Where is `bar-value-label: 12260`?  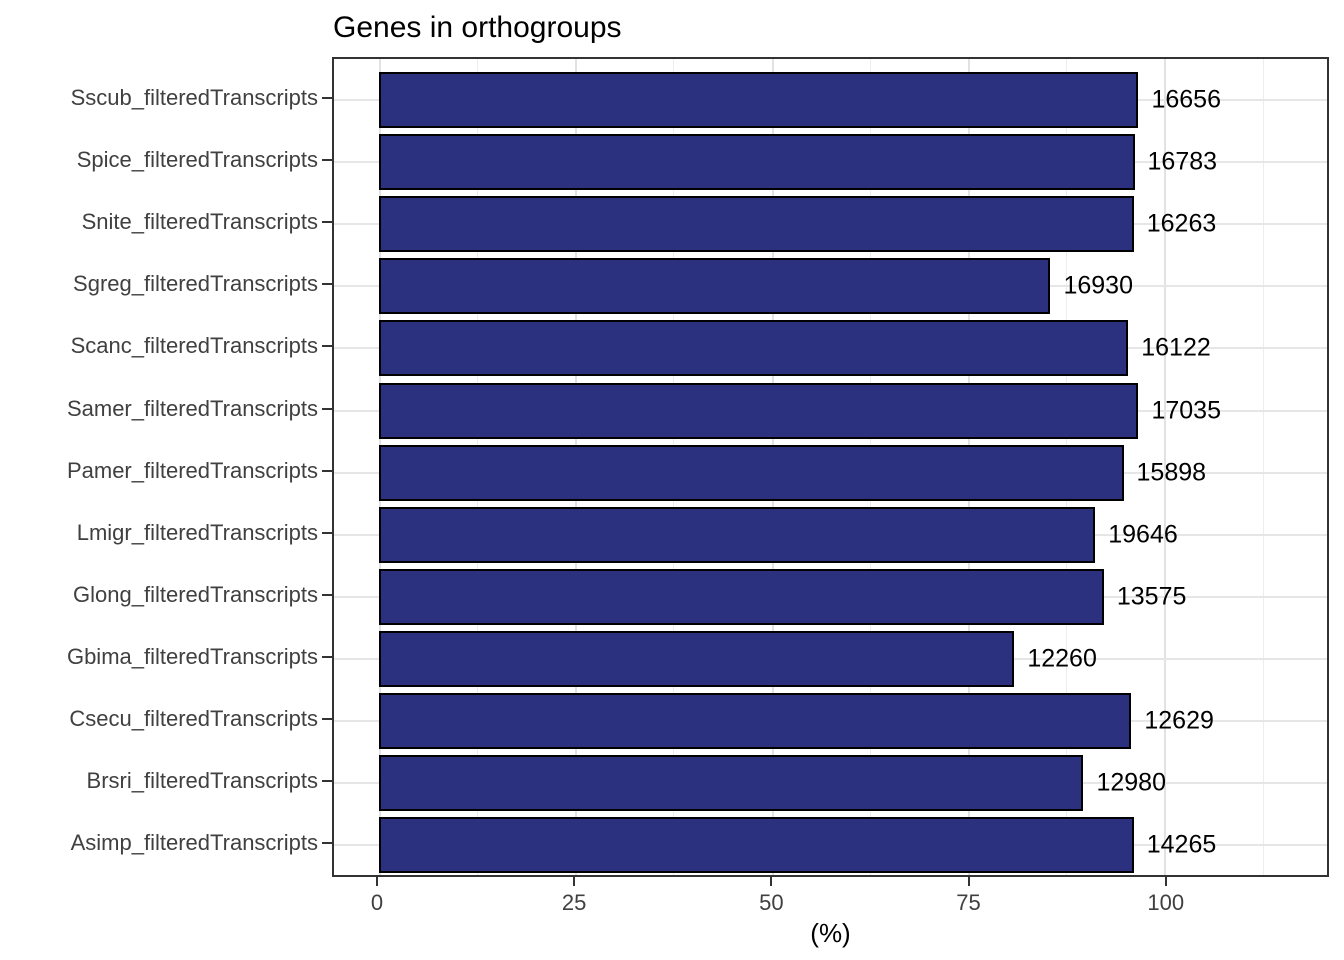
bar-value-label: 12260 is located at coordinates (1062, 658).